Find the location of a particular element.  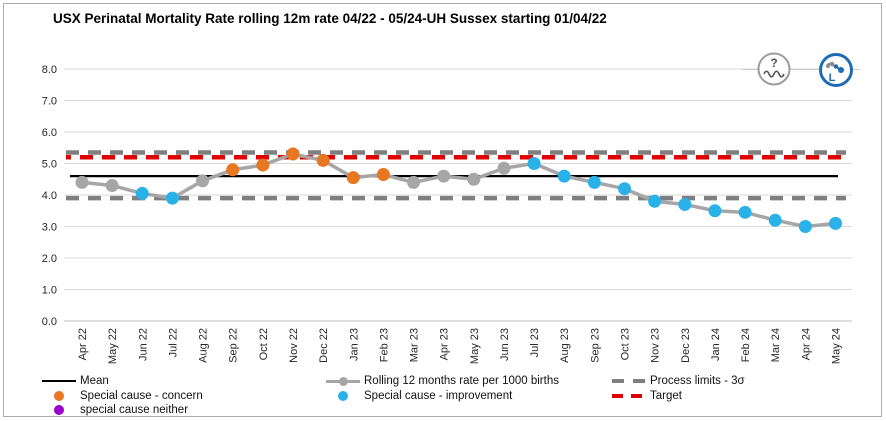

assurance-icon-circle is located at coordinates (836, 70).